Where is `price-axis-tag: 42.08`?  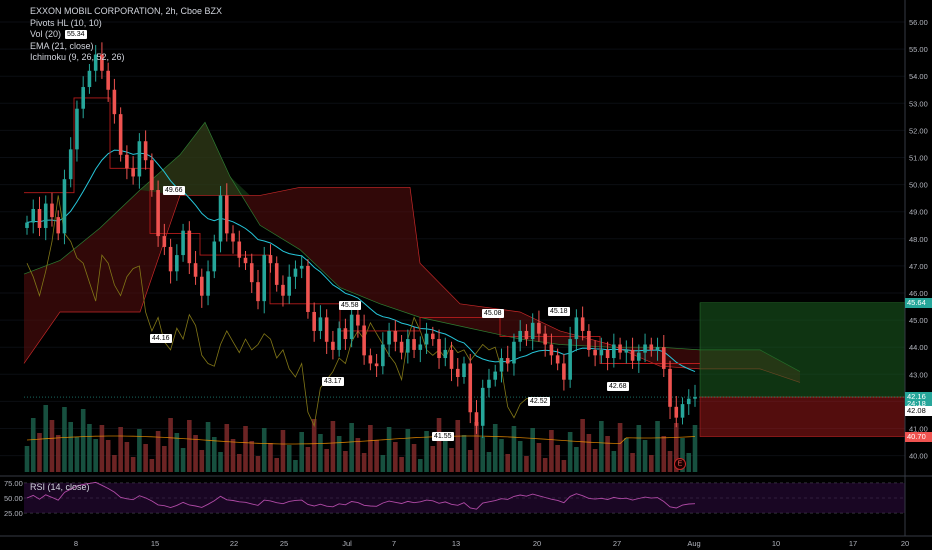 price-axis-tag: 42.08 is located at coordinates (918, 411).